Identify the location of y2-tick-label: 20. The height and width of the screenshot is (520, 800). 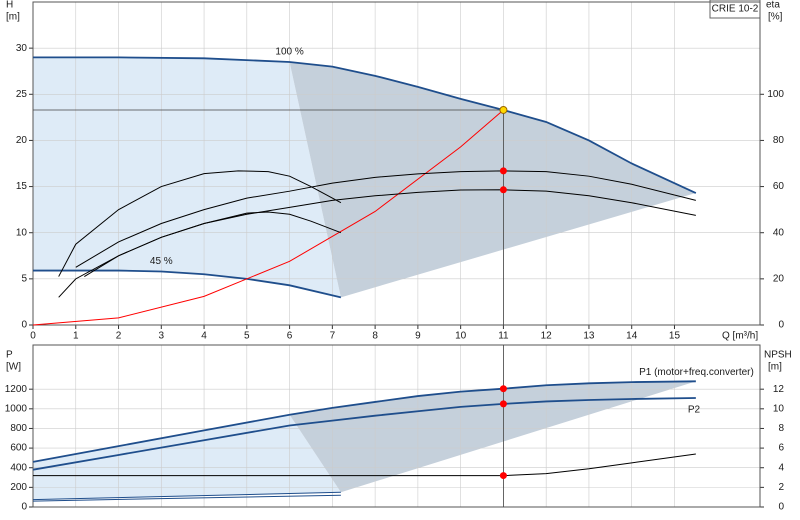
(779, 278).